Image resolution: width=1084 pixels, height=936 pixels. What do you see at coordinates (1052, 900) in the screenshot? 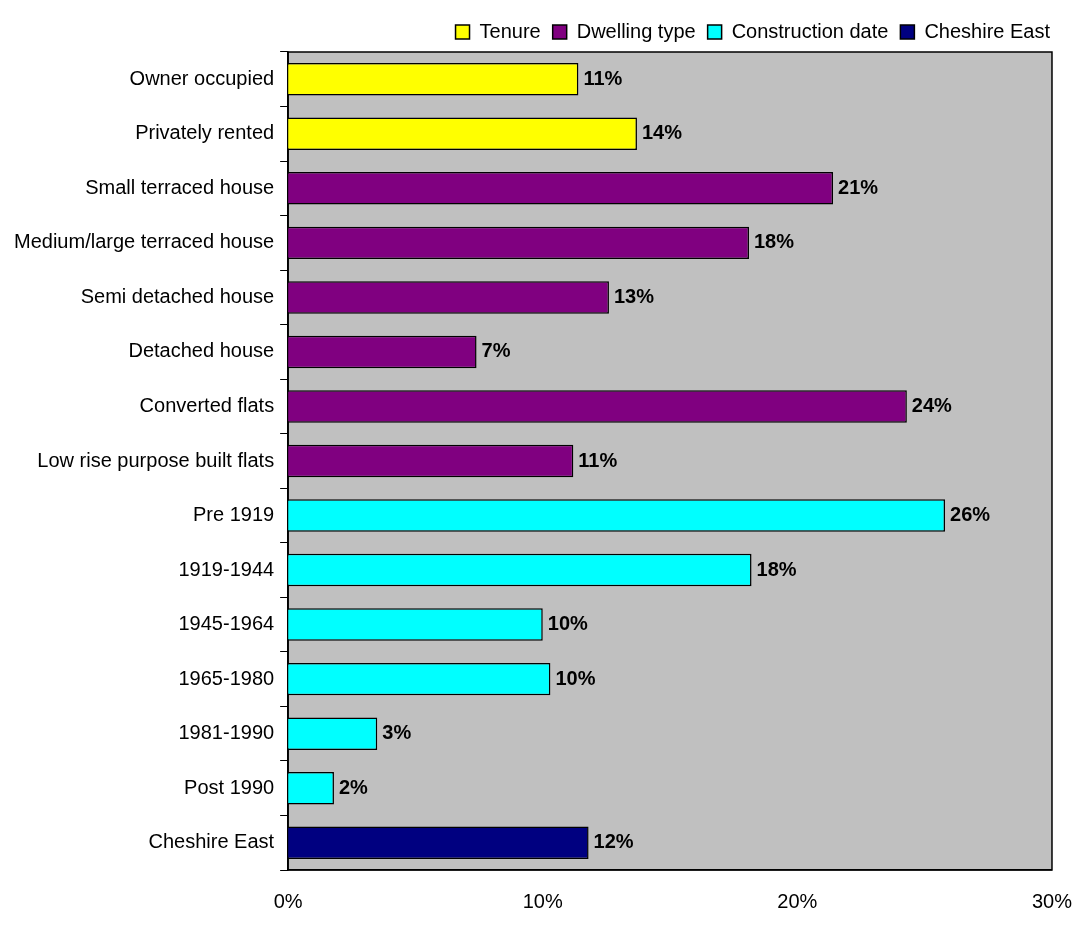
I see `x-tick-label: 30%` at bounding box center [1052, 900].